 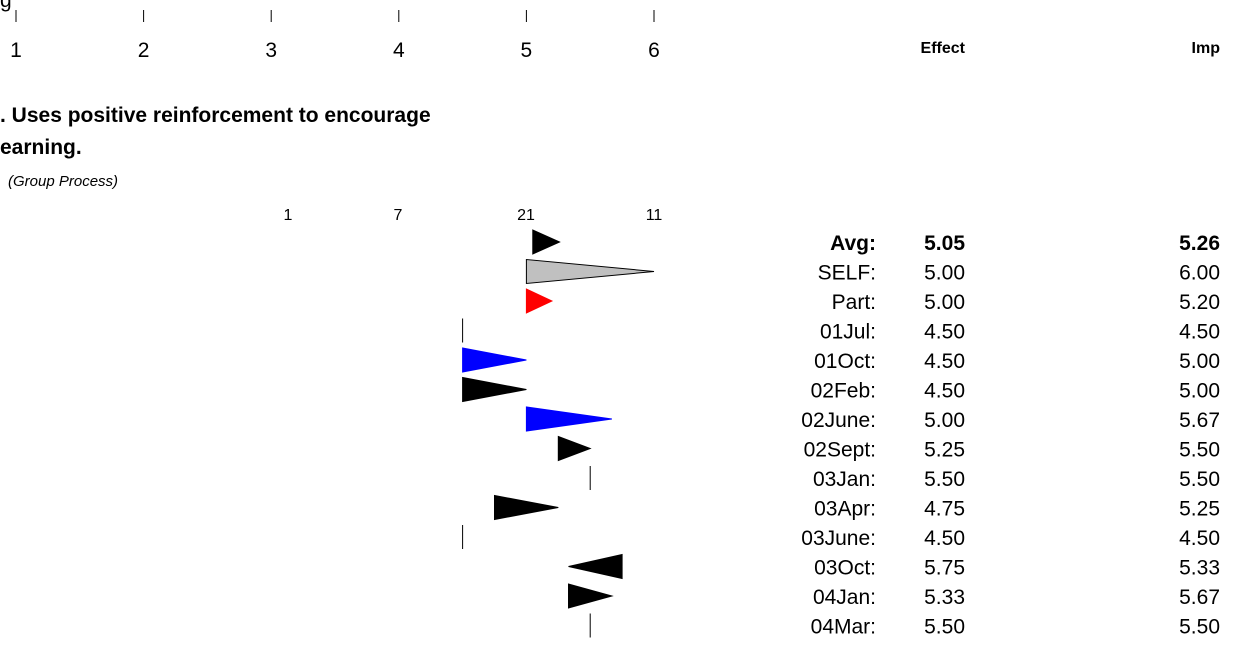 I want to click on count-2: 7, so click(x=398, y=215).